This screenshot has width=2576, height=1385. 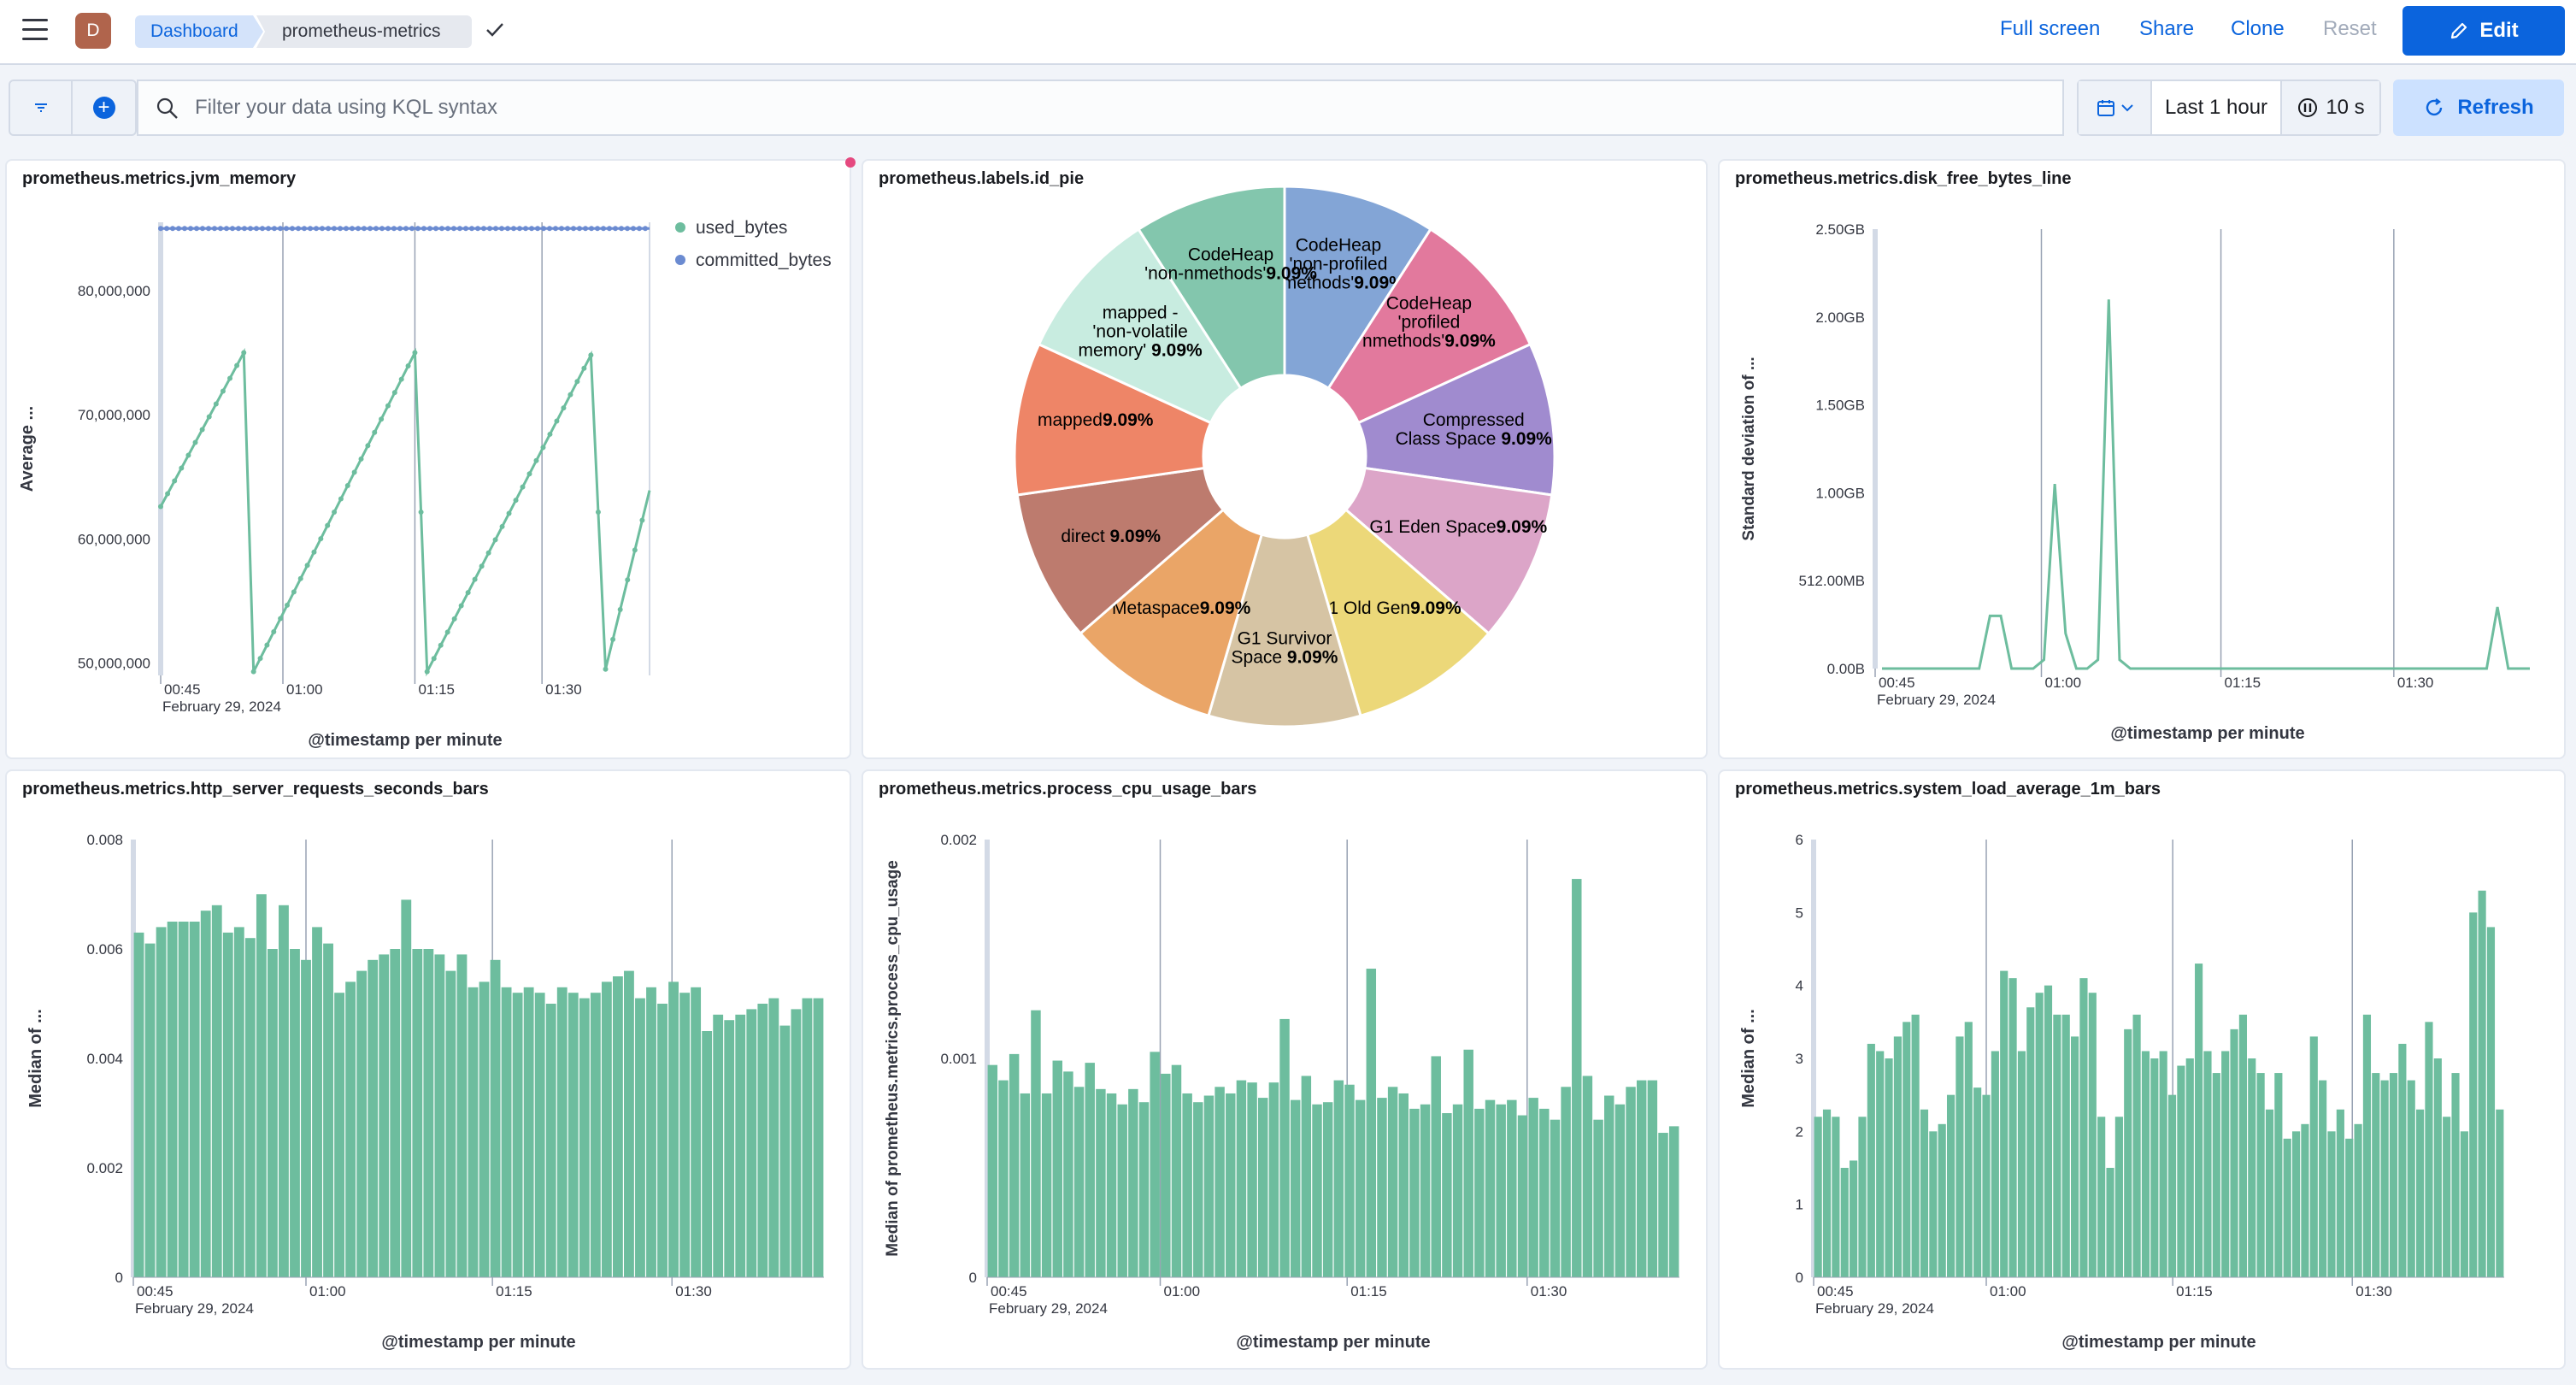 I want to click on full-screen-button: Full screen, so click(x=2050, y=28).